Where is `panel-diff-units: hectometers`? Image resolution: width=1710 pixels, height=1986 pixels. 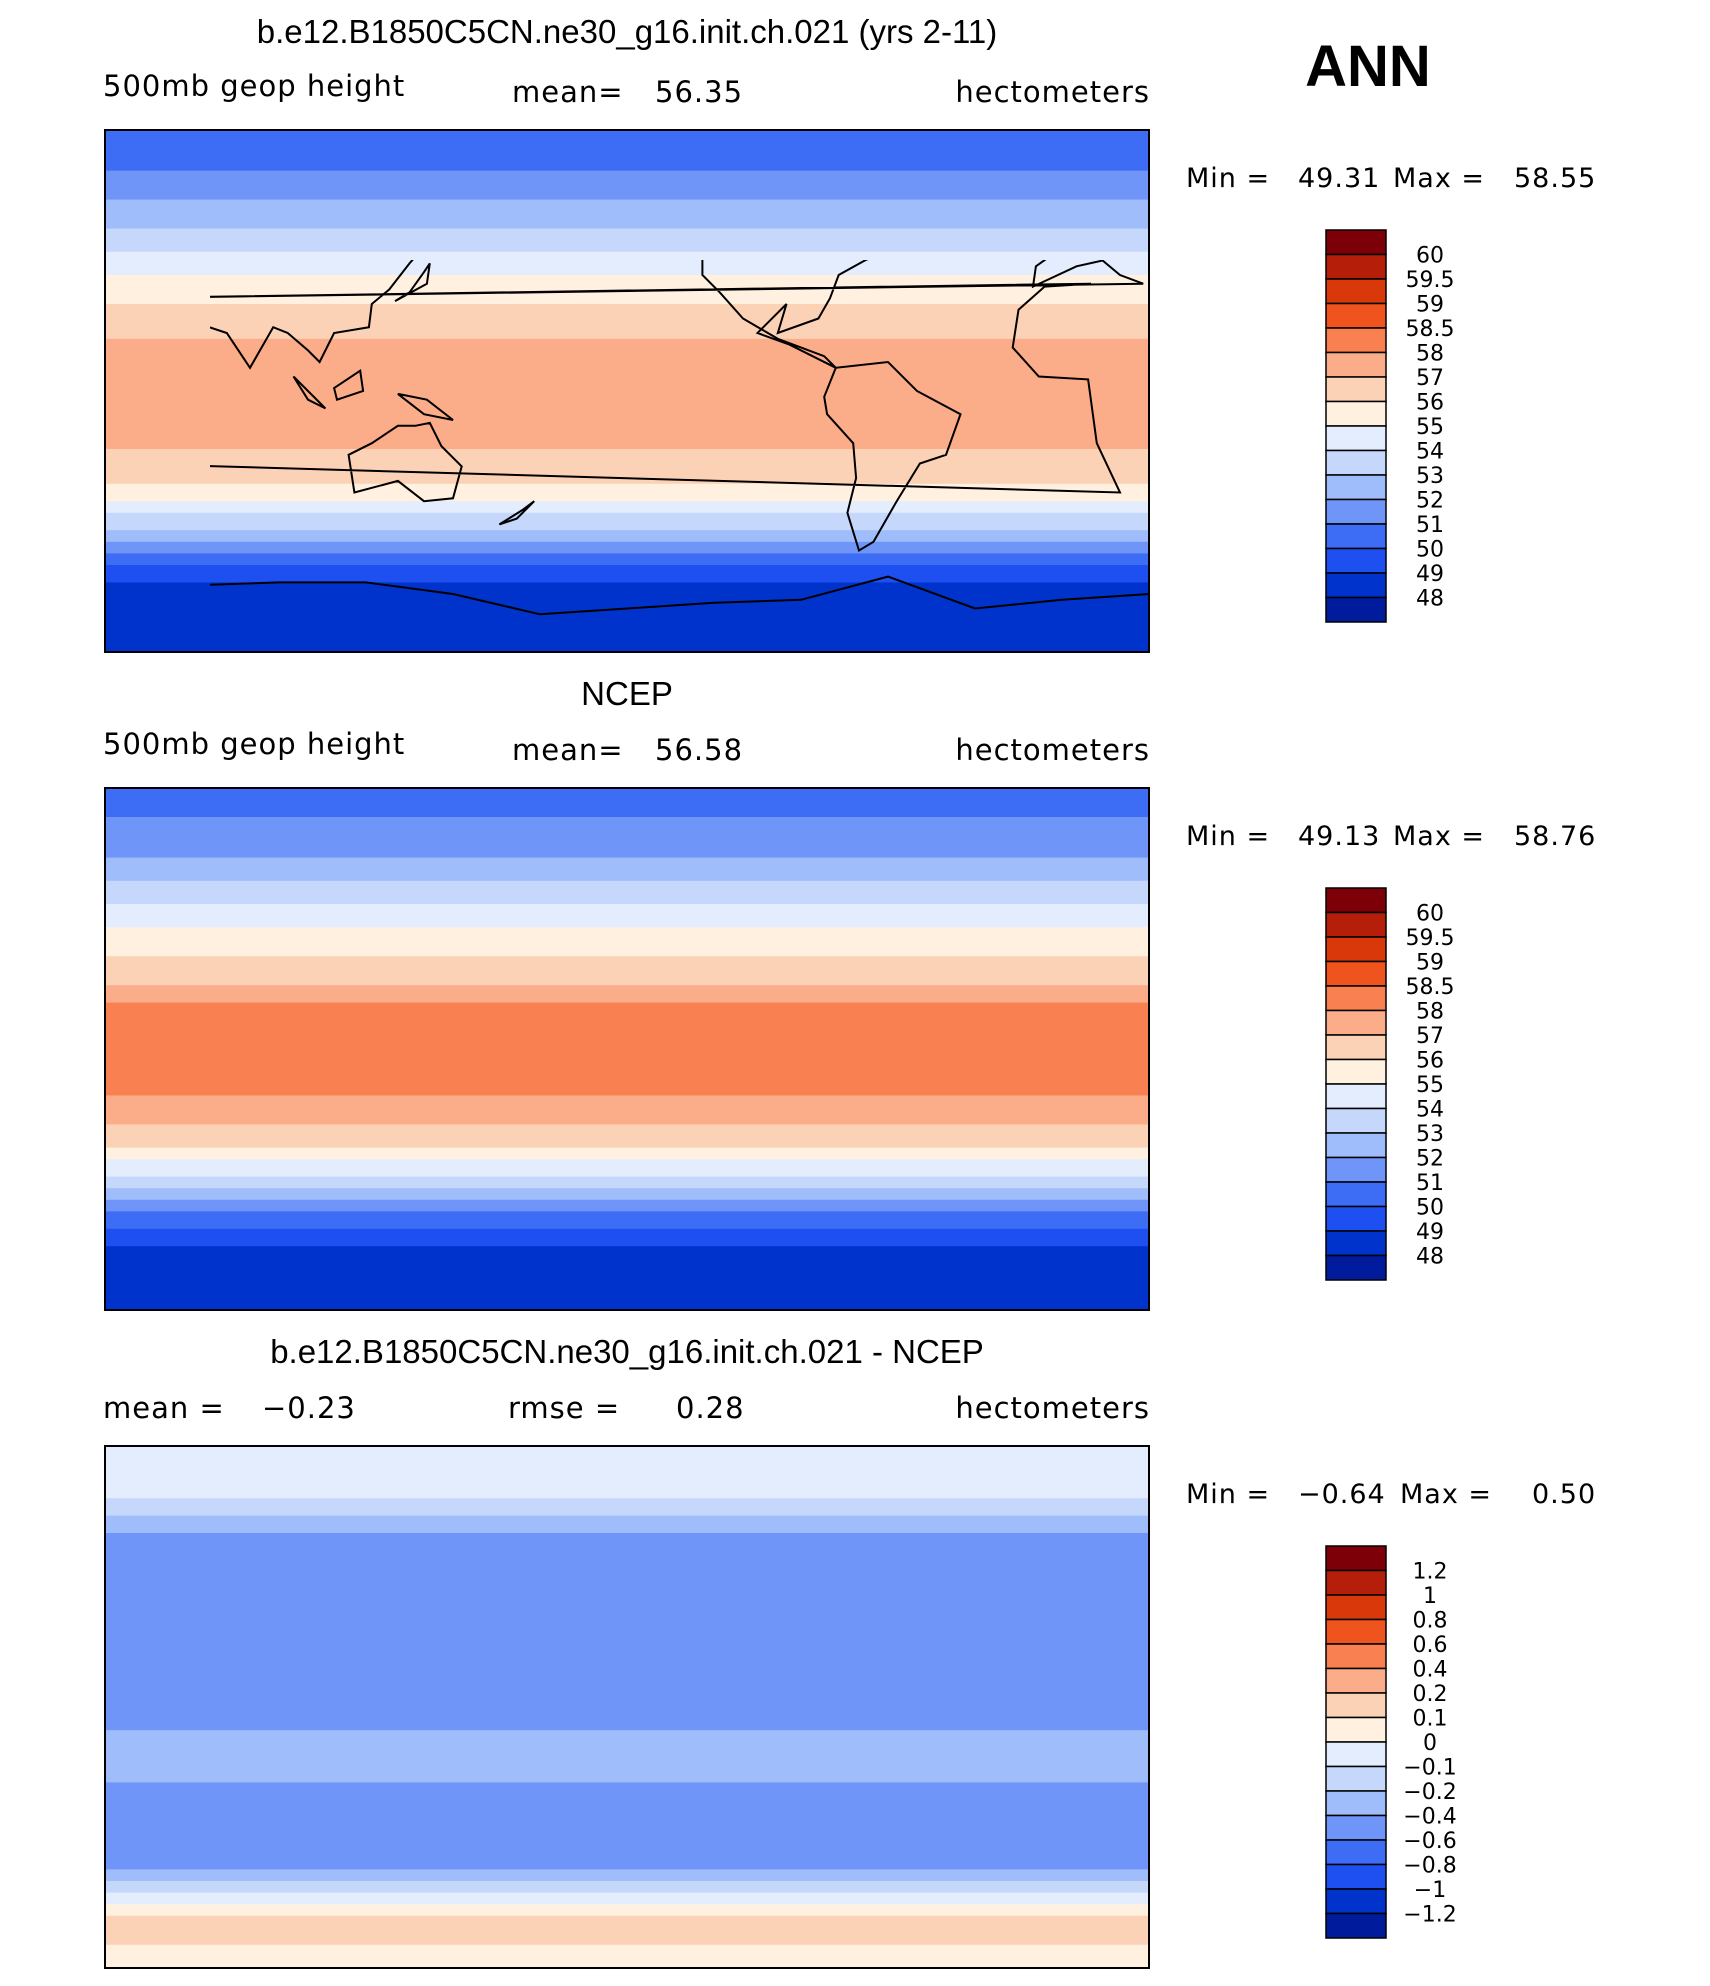
panel-diff-units: hectometers is located at coordinates (1052, 1408).